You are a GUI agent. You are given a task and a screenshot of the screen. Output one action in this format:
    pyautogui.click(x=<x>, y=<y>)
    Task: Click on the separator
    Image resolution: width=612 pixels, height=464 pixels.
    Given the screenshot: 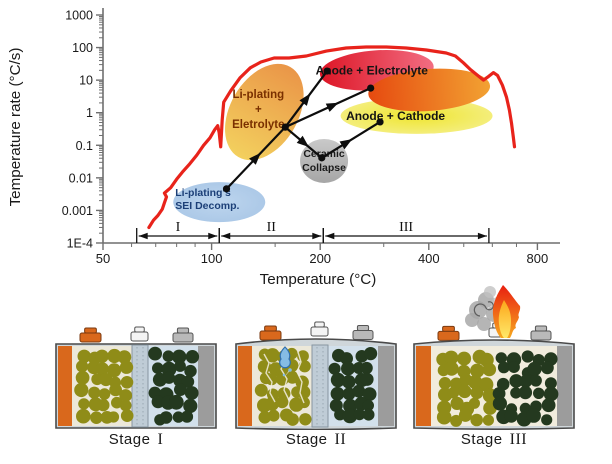 What is the action you would take?
    pyautogui.click(x=320, y=386)
    